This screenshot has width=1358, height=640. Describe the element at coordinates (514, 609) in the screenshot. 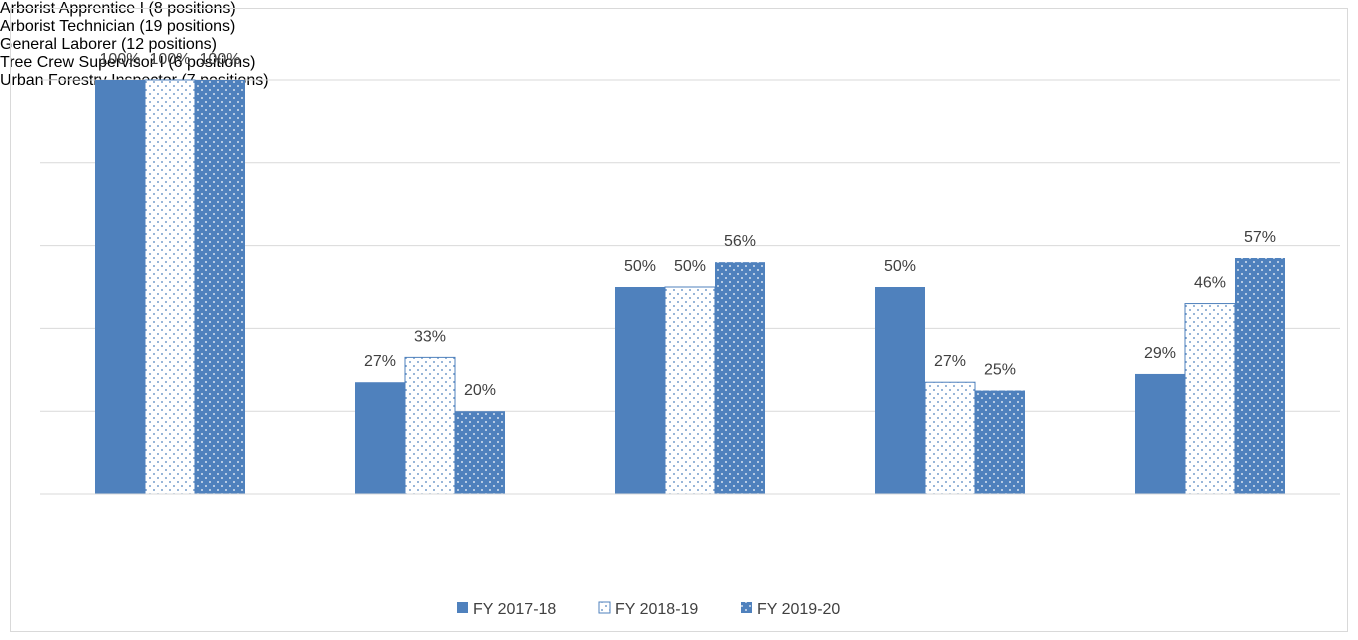

I see `legend-label: FY 2017-18` at that location.